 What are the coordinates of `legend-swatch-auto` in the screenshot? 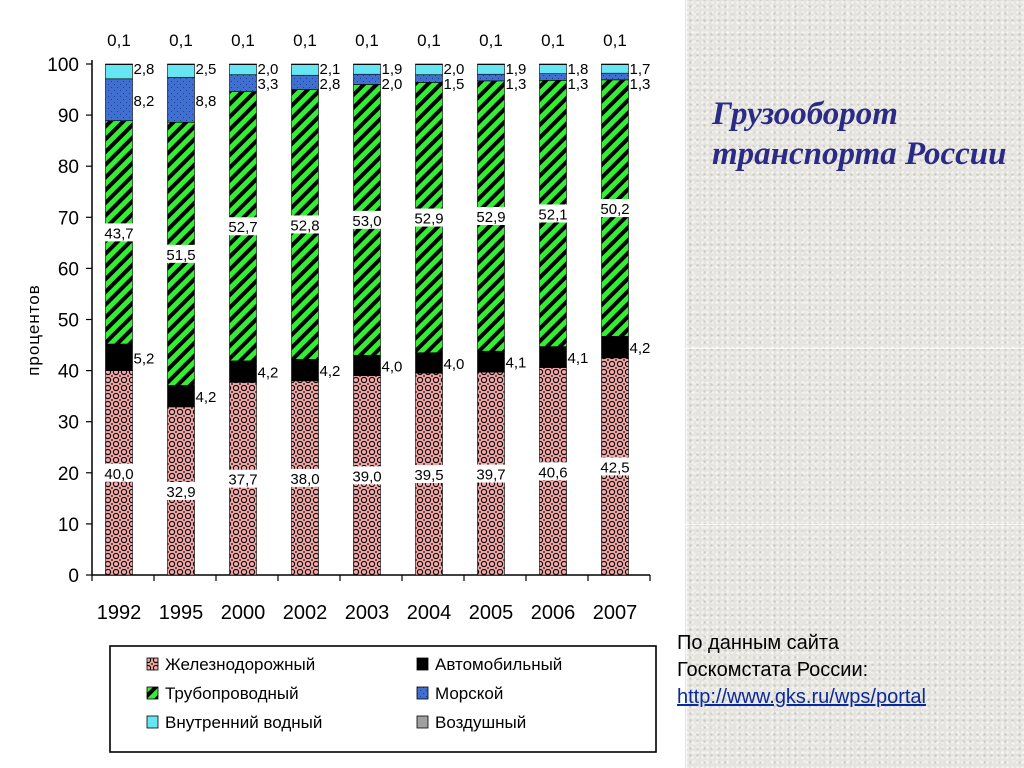 It's located at (422, 664).